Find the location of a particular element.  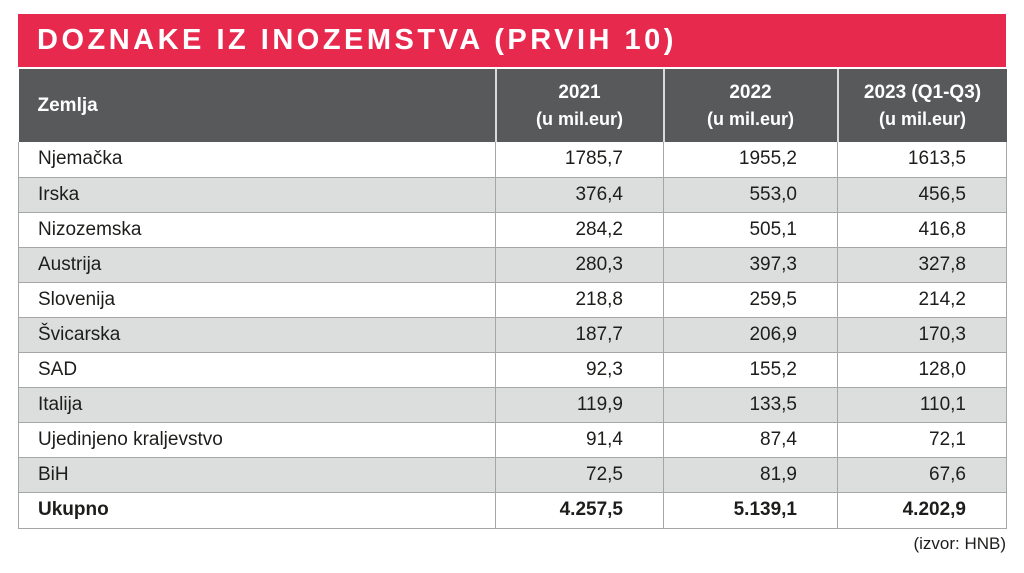

title-bar: DOZNAKE IZ INOZEMSTVA (PRVIH 10) is located at coordinates (512, 40).